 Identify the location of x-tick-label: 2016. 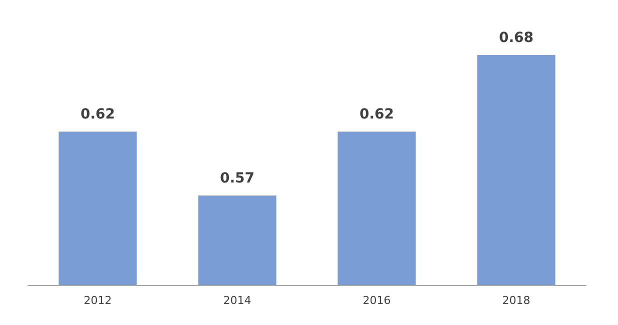
(376, 300).